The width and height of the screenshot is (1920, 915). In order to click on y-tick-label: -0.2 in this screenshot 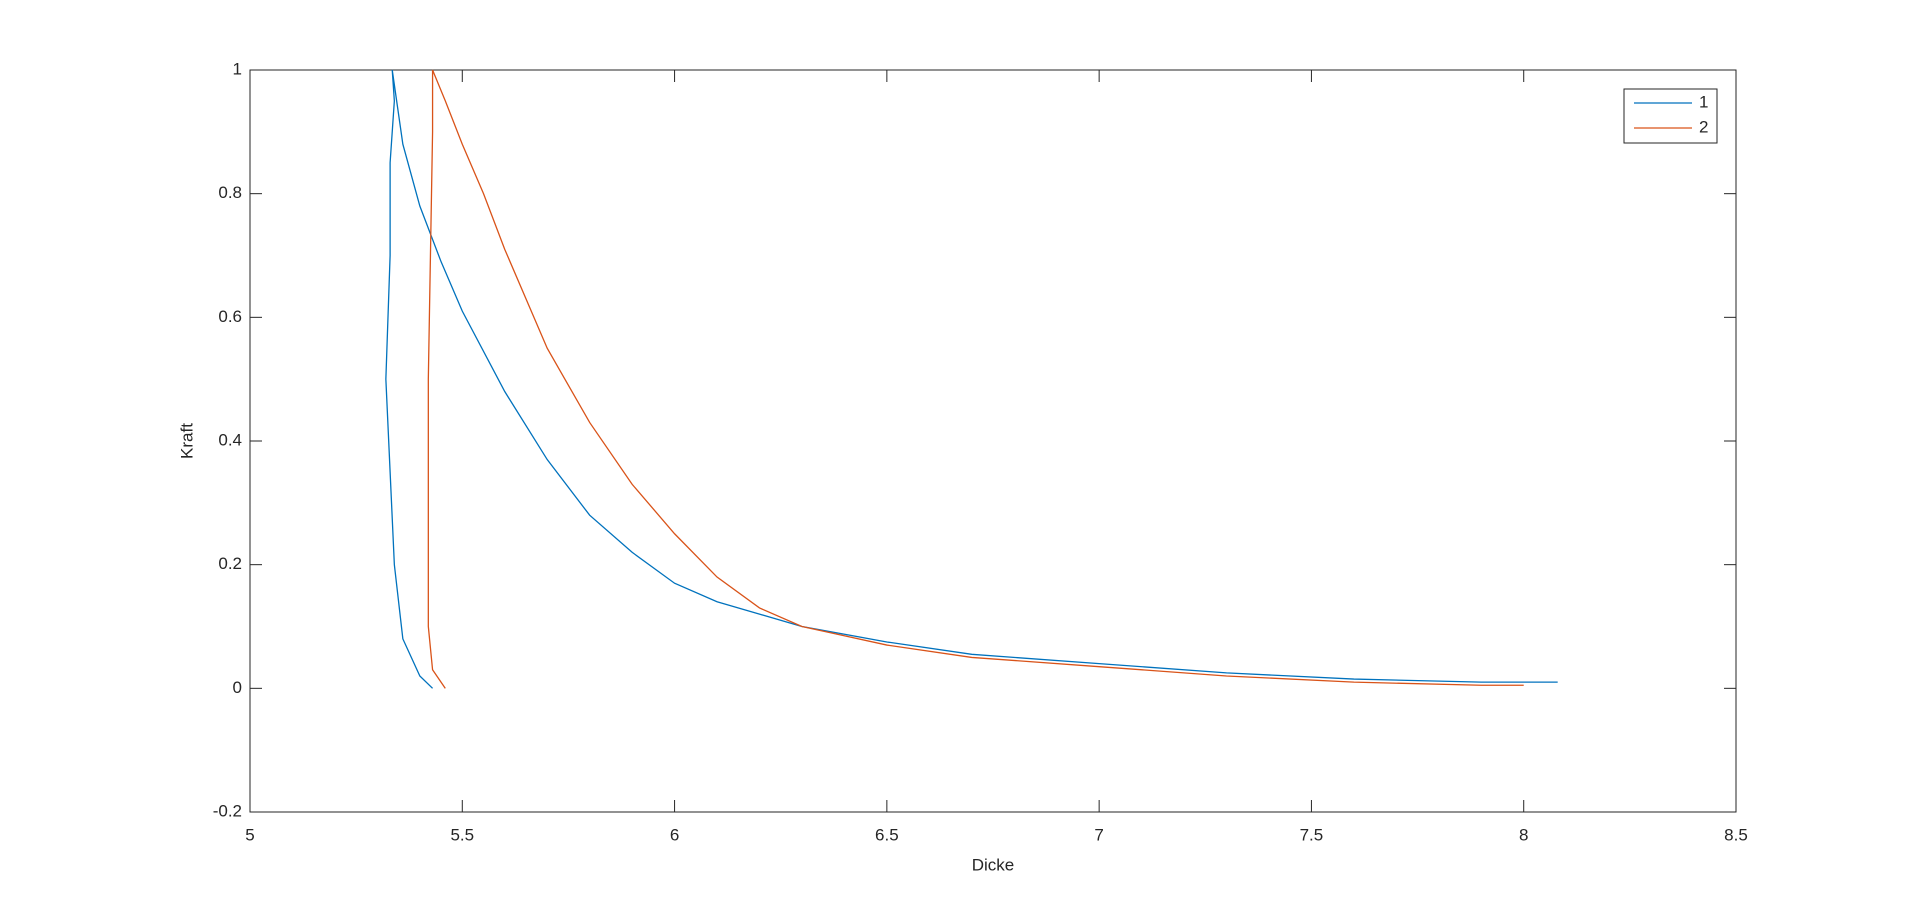, I will do `click(227, 810)`.